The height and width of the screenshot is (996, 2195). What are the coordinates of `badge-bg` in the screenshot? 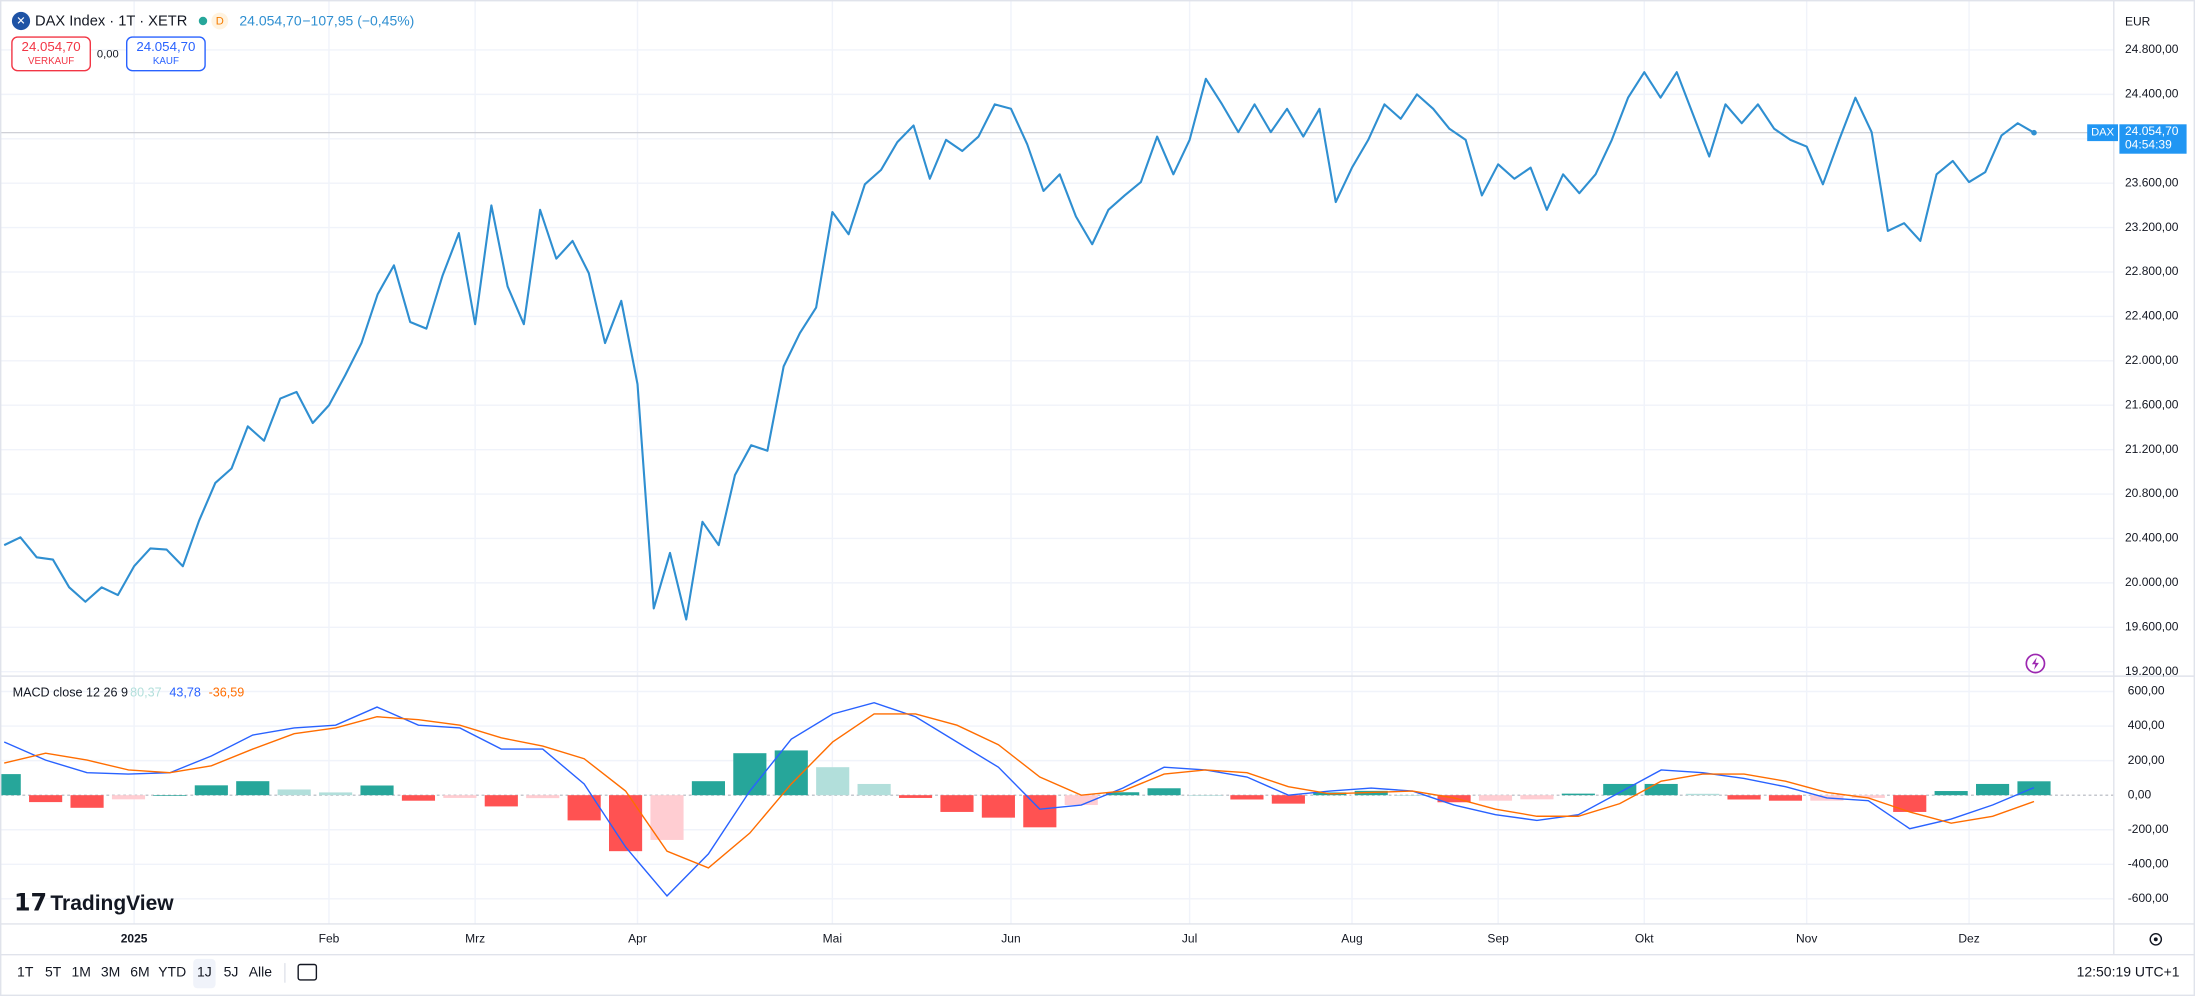 It's located at (220, 21).